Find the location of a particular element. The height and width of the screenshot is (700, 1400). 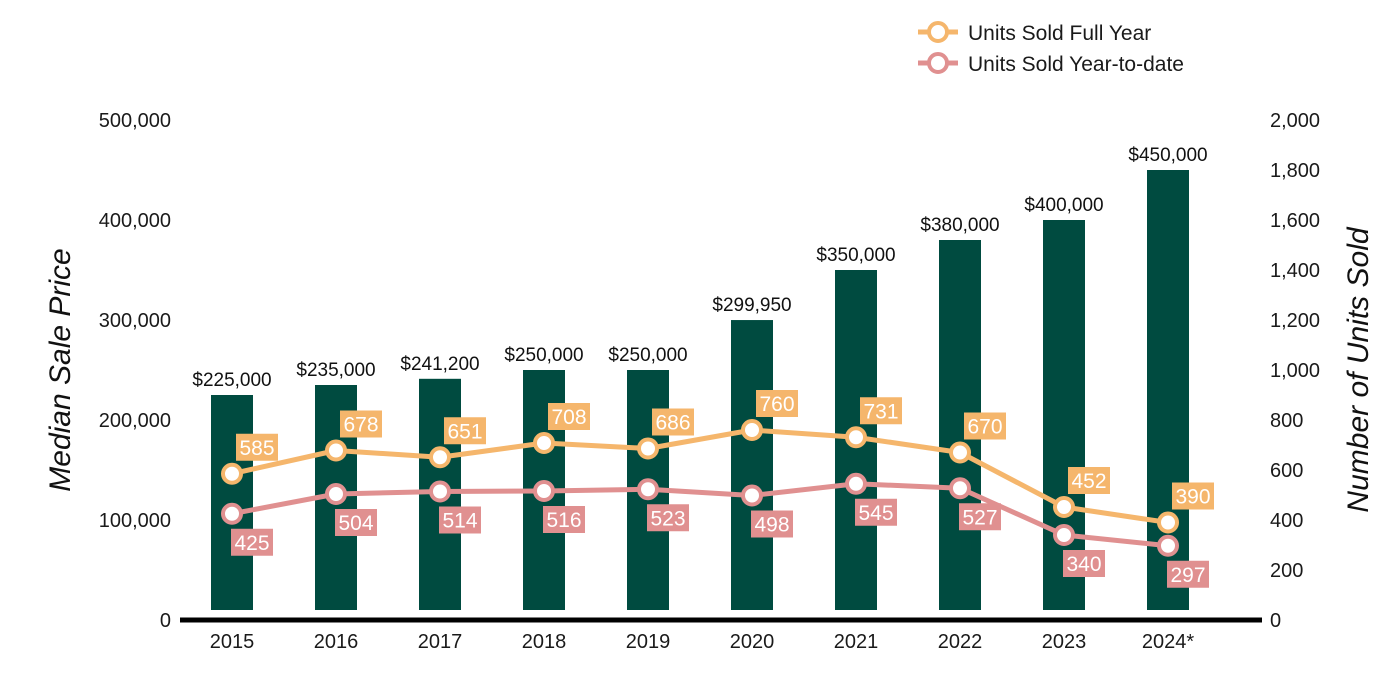

y-right-tick-label: 600 is located at coordinates (1286, 471).